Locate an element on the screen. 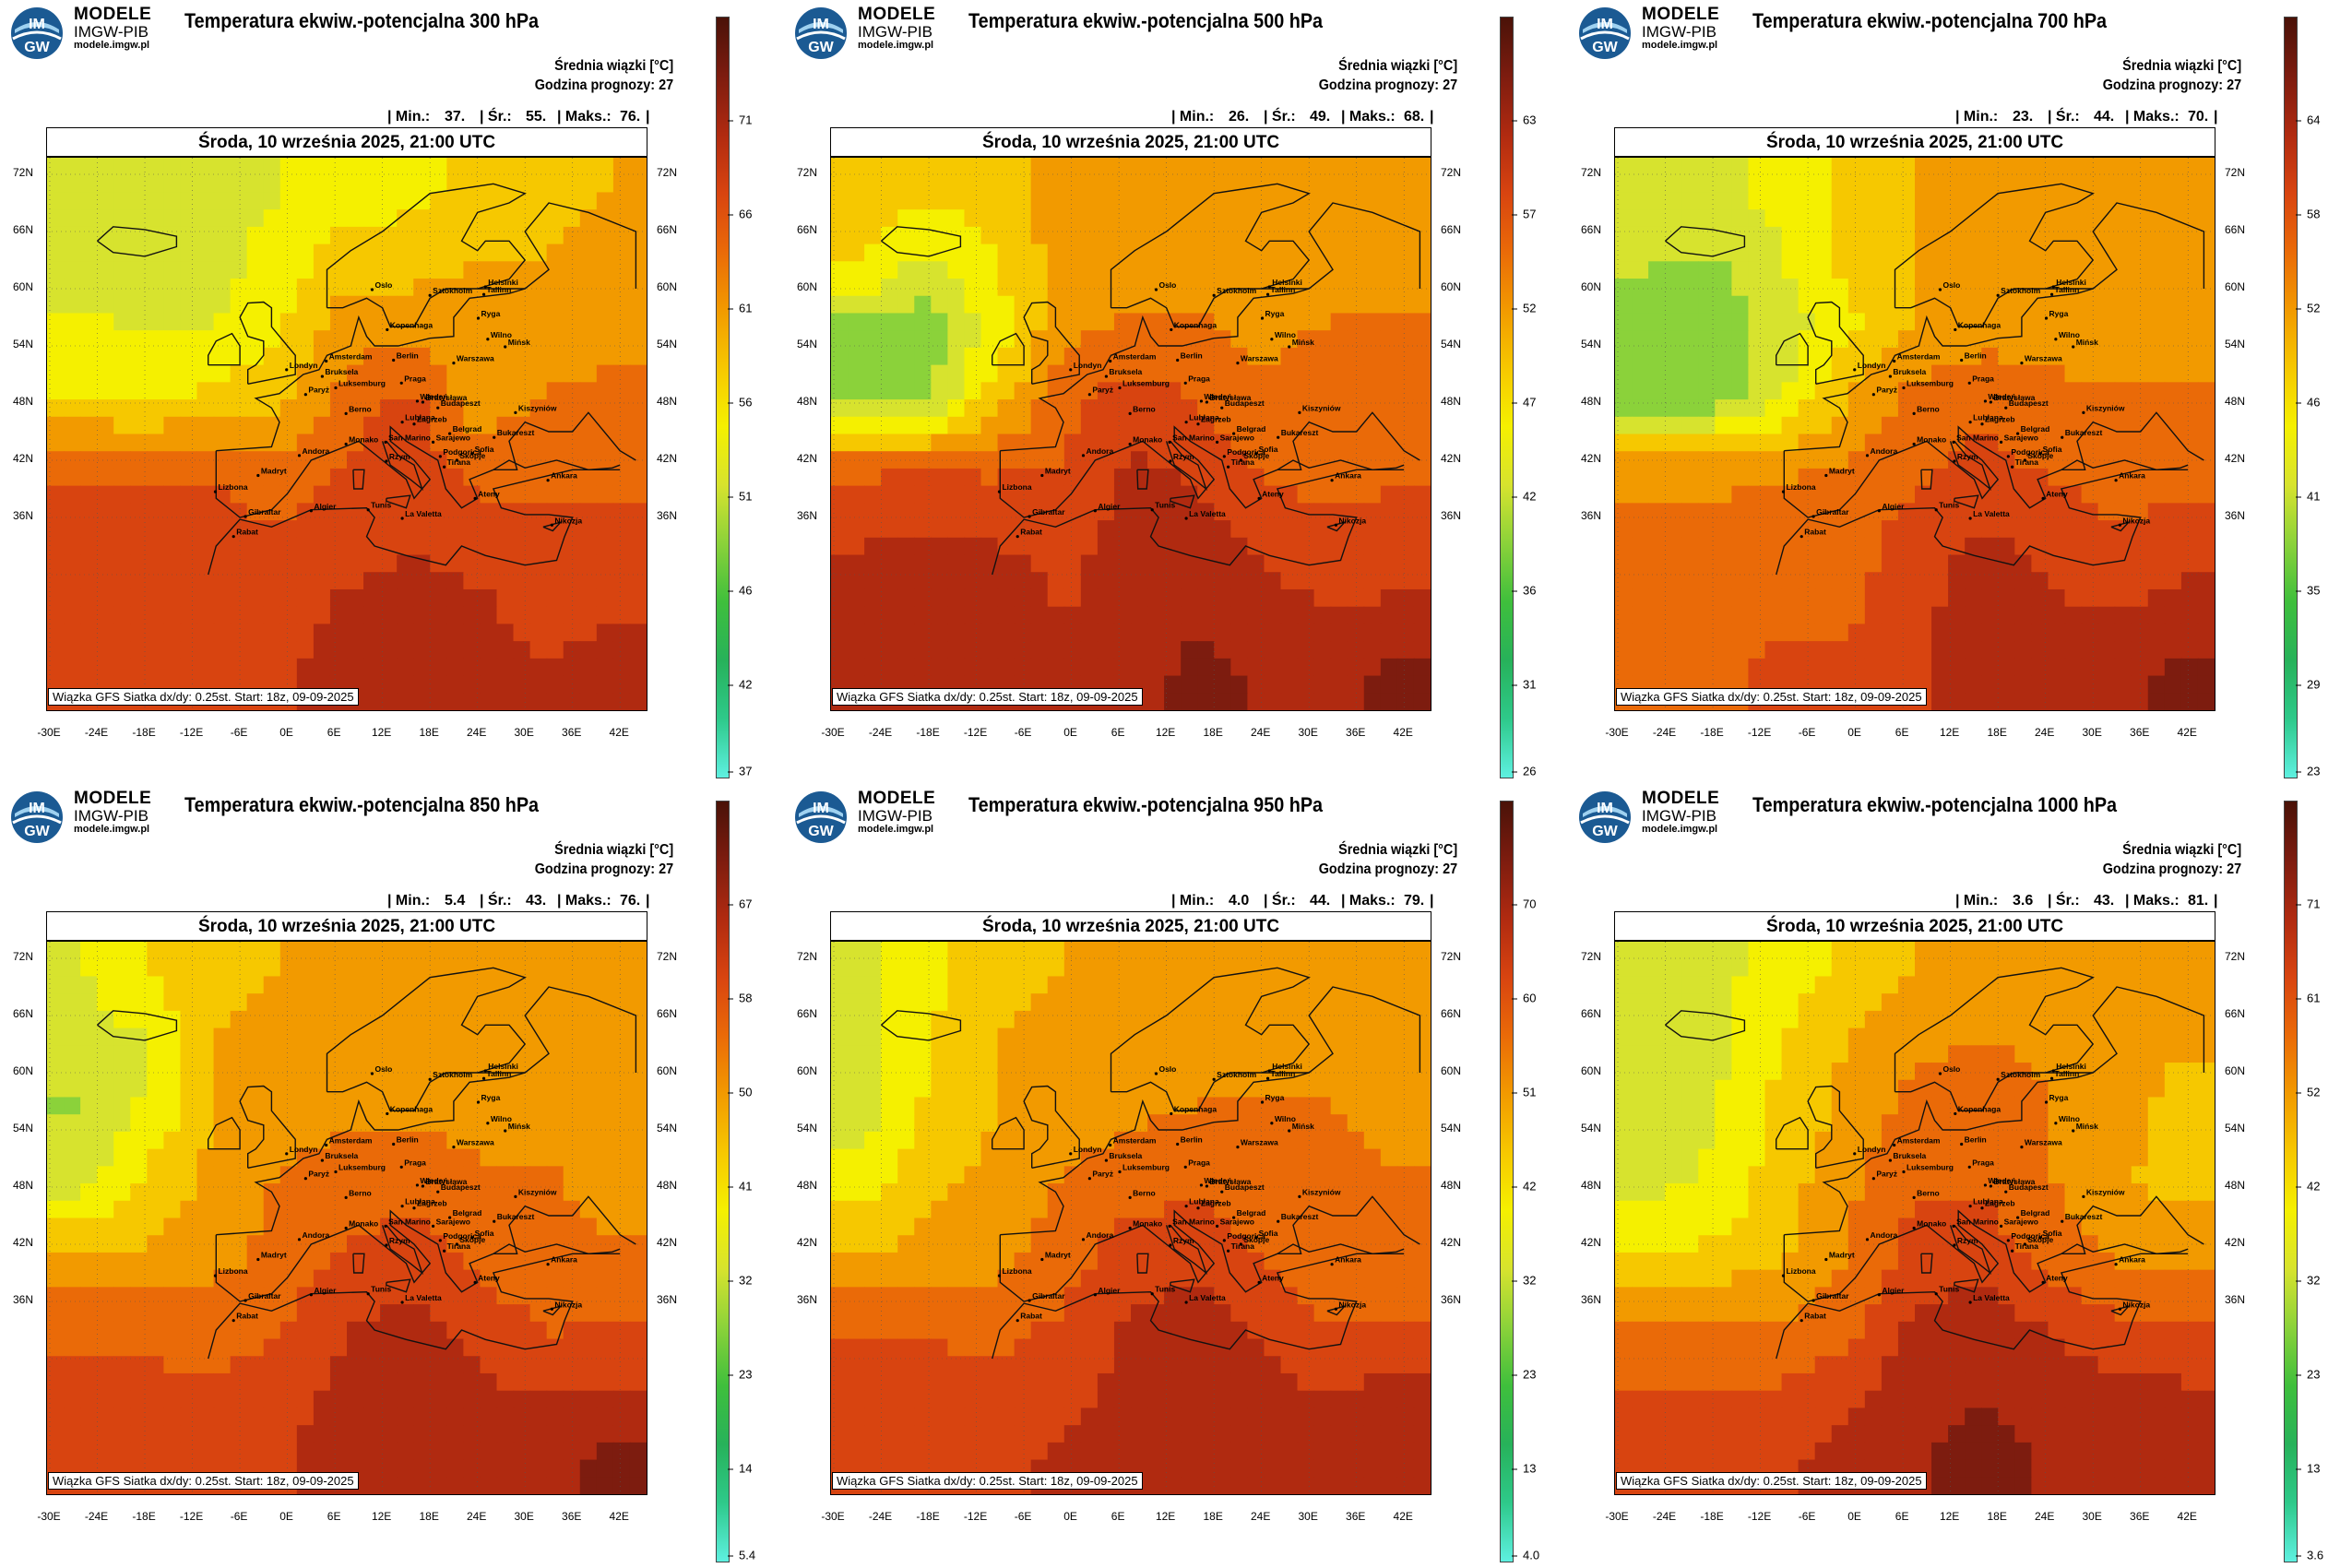 This screenshot has height=1568, width=2352. info-unit: Średnia wiązki [°C] is located at coordinates (613, 66).